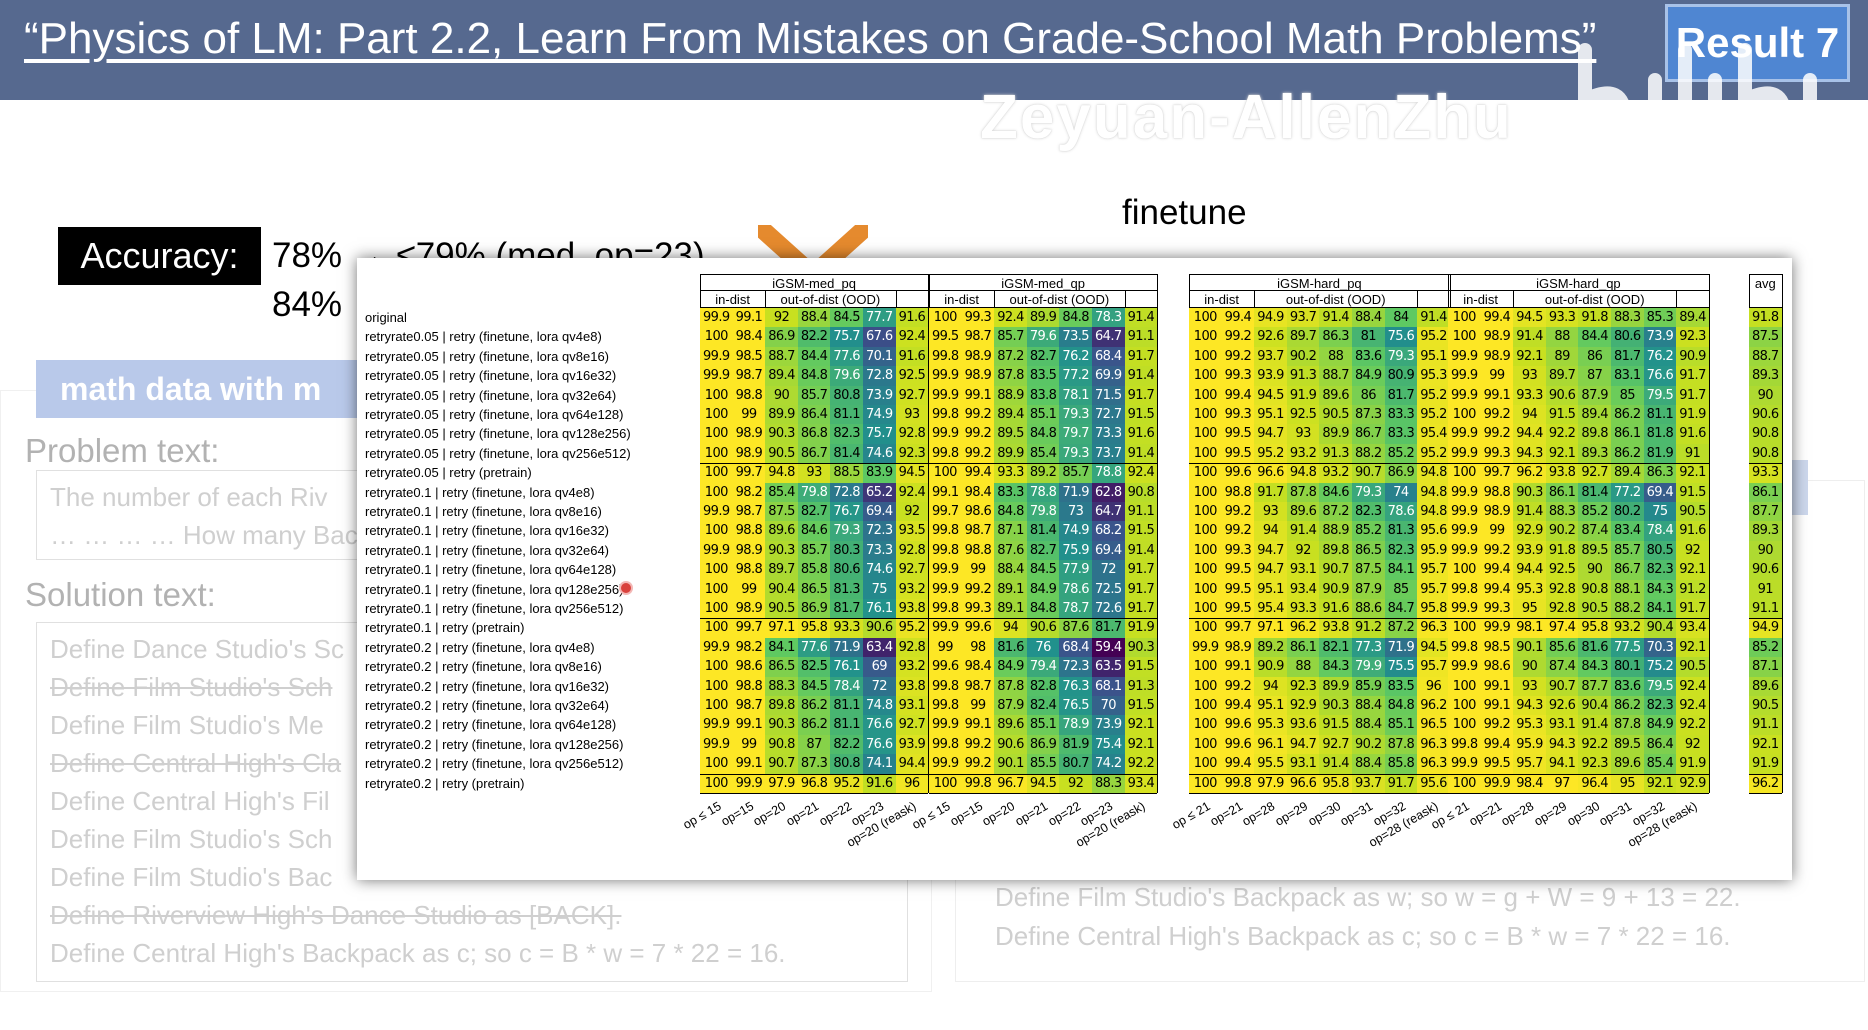  What do you see at coordinates (1765, 283) in the screenshot?
I see `avg-header: avg` at bounding box center [1765, 283].